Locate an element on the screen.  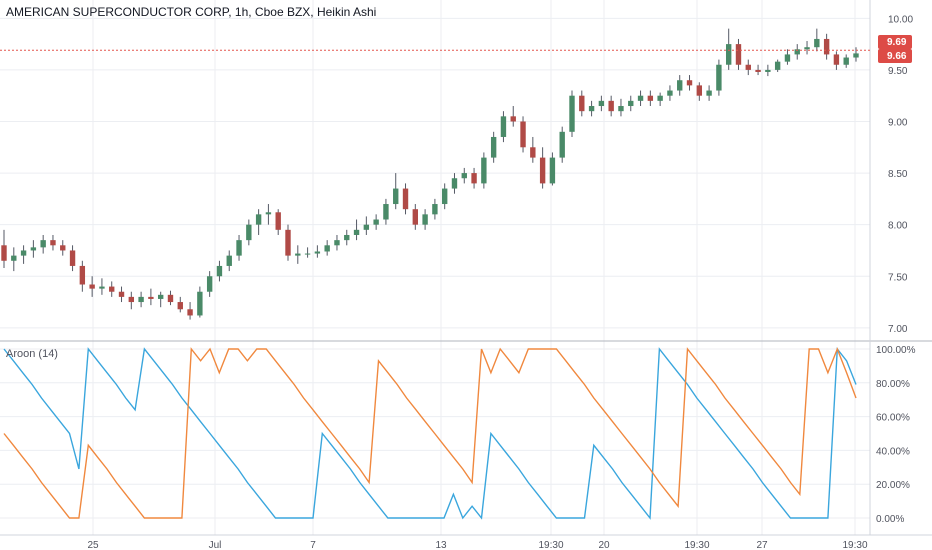
aroon-indicator-label: Aroon (14) is located at coordinates (32, 354).